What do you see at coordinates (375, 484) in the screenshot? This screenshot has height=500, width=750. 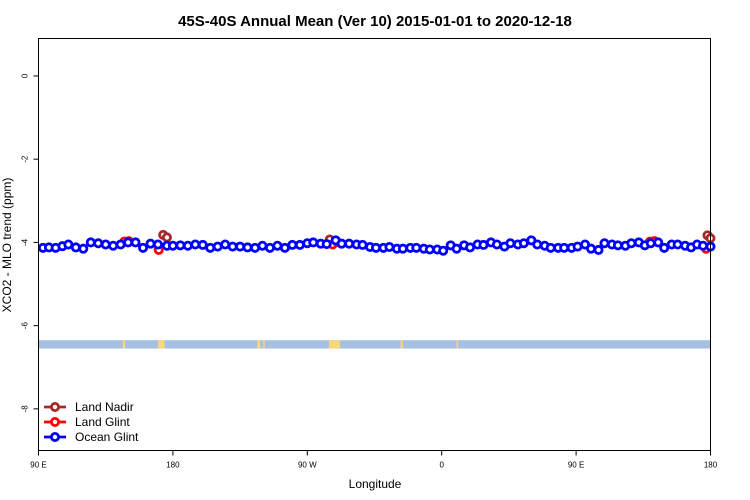 I see `x-axis-label: Longitude` at bounding box center [375, 484].